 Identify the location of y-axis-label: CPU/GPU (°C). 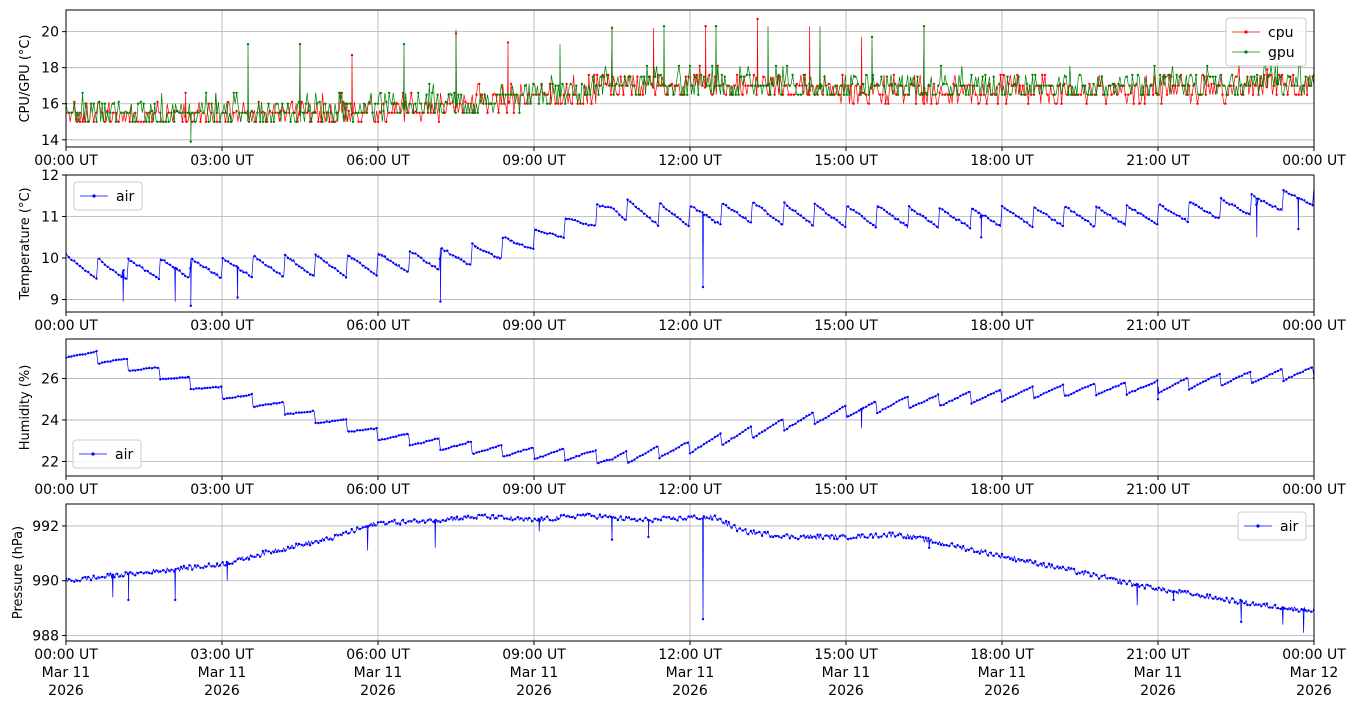
(25, 78).